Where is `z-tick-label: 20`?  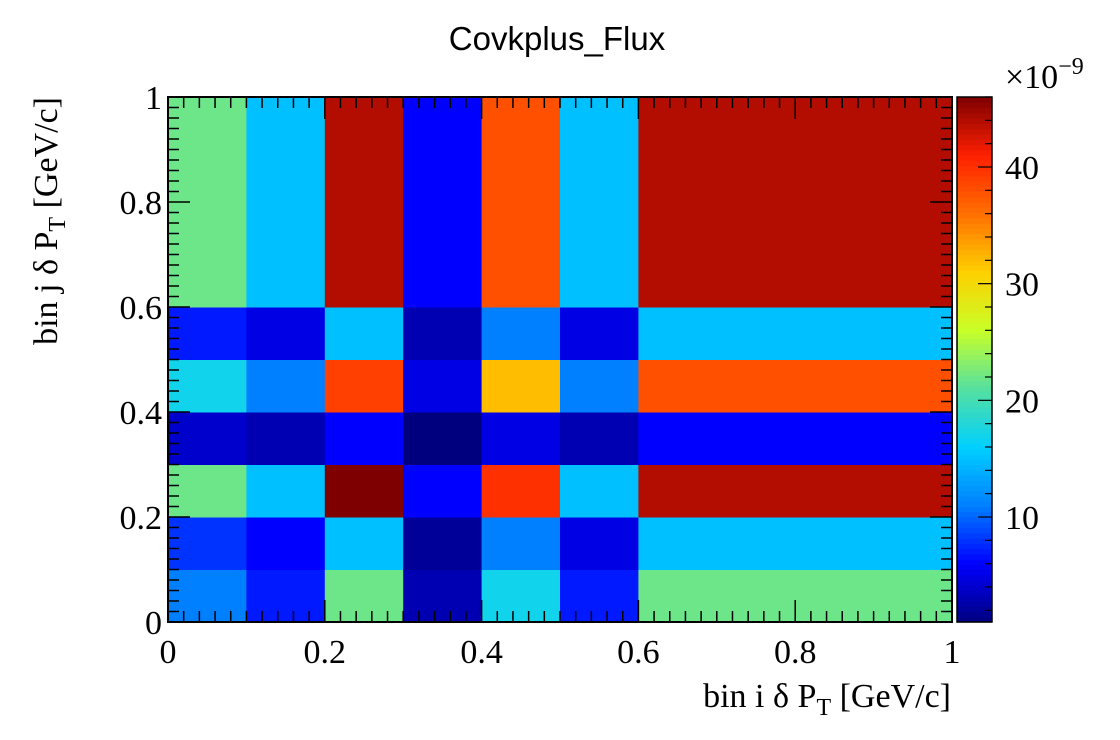
z-tick-label: 20 is located at coordinates (1022, 401).